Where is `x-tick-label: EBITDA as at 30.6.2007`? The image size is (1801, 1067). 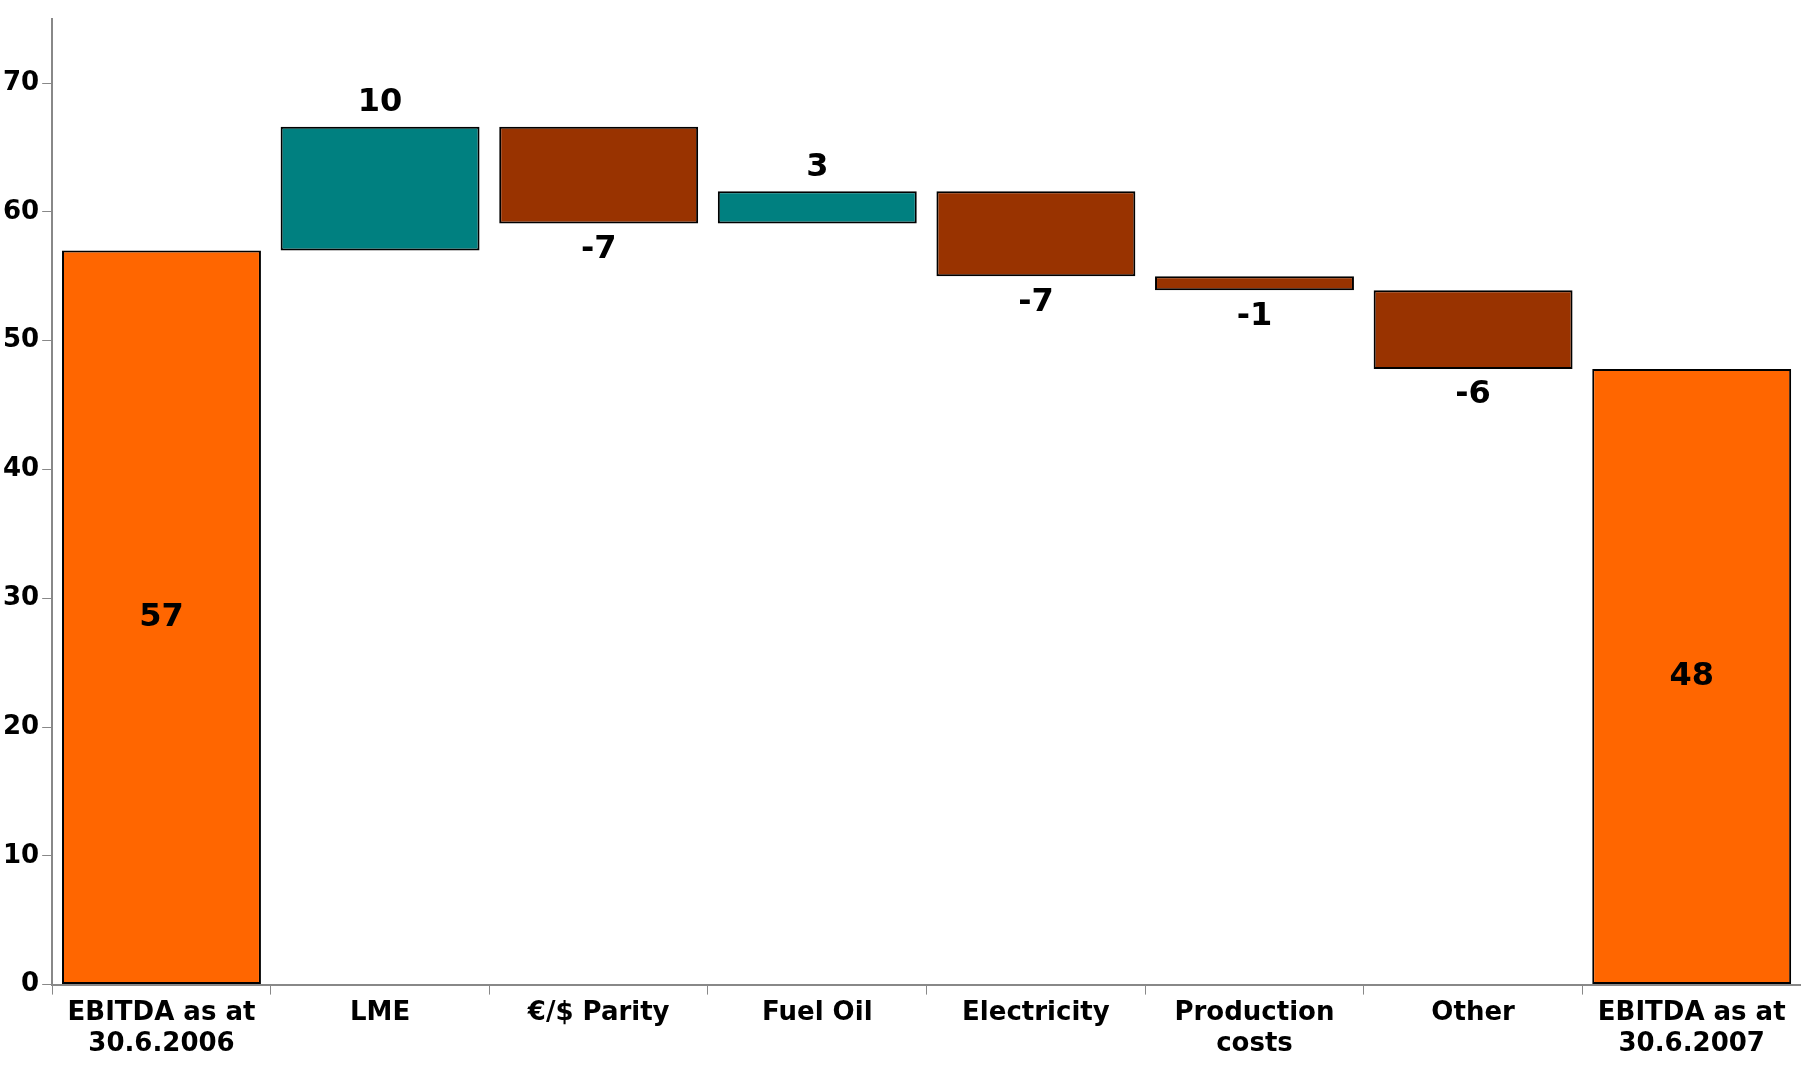 x-tick-label: EBITDA as at 30.6.2007 is located at coordinates (1691, 1026).